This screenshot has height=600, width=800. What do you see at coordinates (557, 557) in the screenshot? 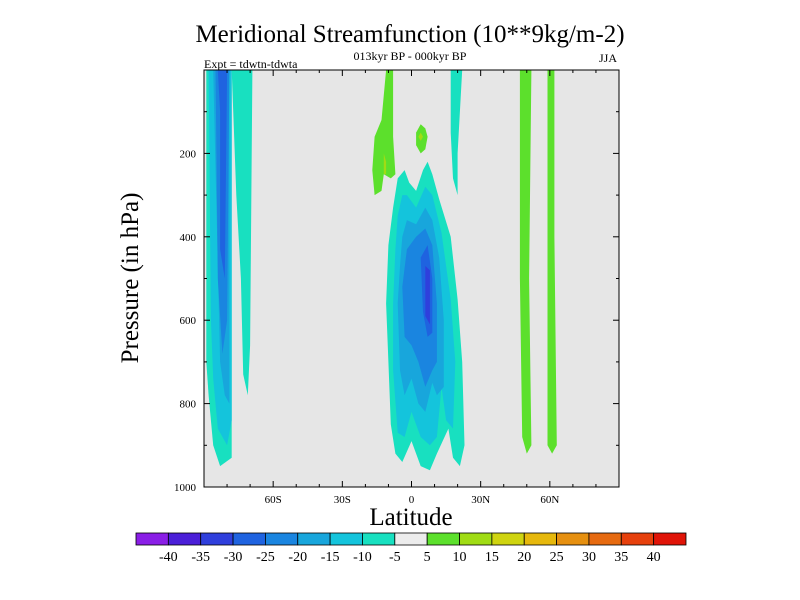
I see `colorbar-label: 25` at bounding box center [557, 557].